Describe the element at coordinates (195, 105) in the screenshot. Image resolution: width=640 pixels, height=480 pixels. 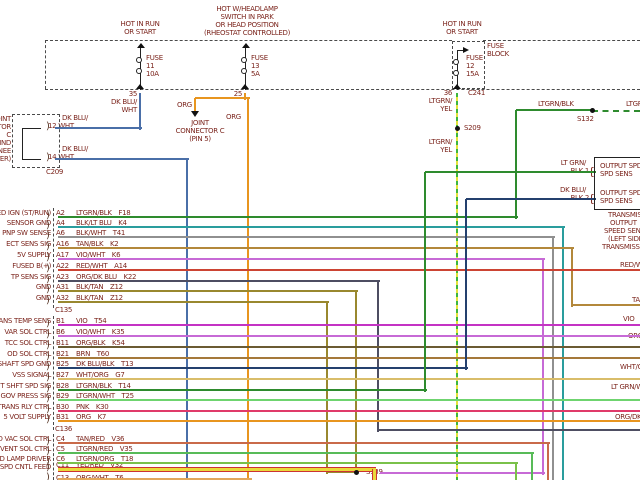
I see `wire-org` at that location.